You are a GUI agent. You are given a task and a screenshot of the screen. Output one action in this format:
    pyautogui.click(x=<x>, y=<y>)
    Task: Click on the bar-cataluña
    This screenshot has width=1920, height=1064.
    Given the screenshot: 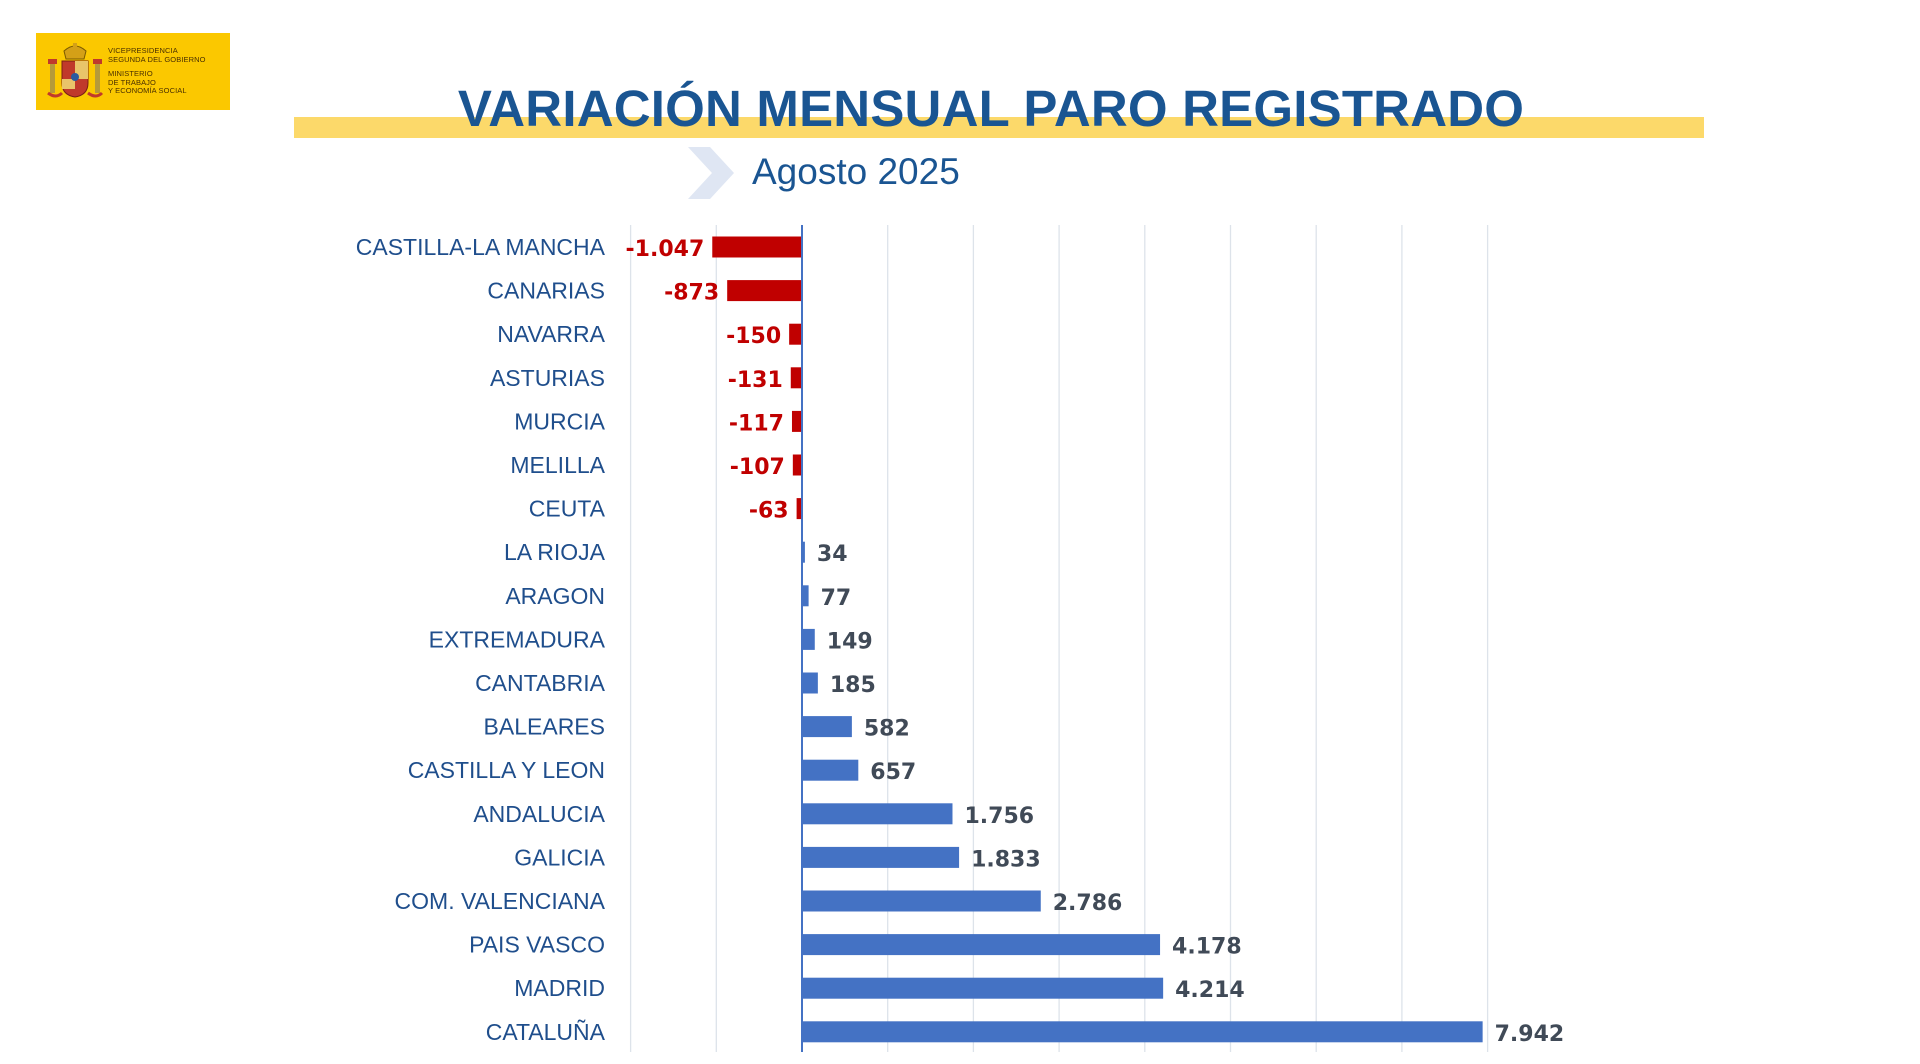 What is the action you would take?
    pyautogui.click(x=1142, y=1032)
    